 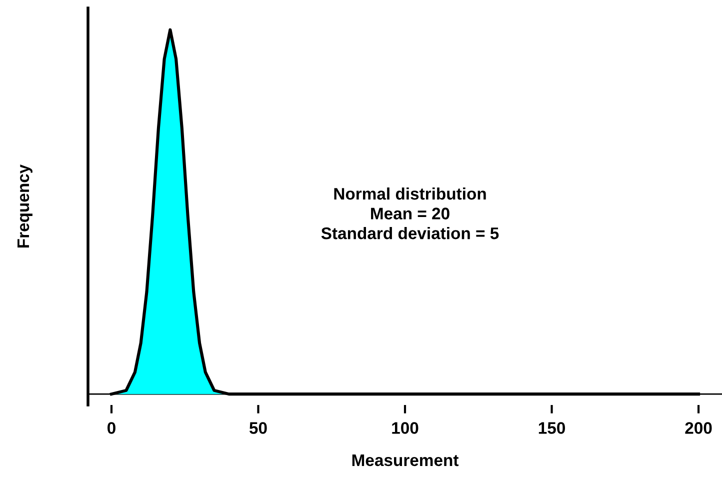 I want to click on annotation: Normal distribution Mean = 20 Standard deviation = 5, so click(x=410, y=213).